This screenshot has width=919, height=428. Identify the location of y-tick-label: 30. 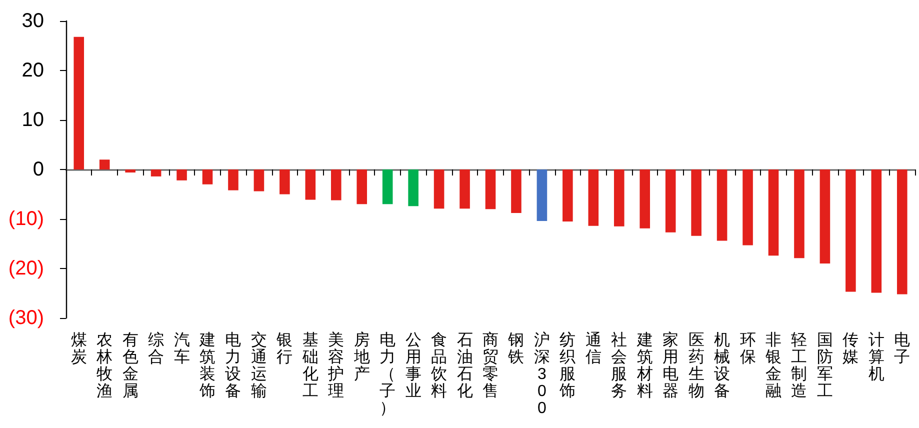
(33, 21).